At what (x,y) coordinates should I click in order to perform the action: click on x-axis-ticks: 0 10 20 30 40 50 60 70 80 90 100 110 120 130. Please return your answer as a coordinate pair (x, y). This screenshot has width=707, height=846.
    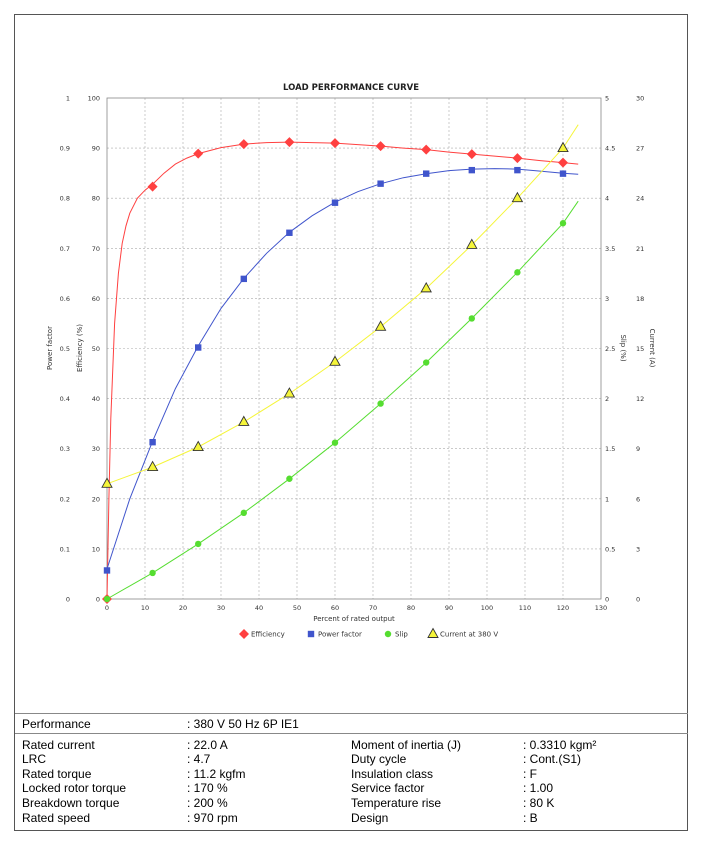
    Looking at the image, I should click on (356, 608).